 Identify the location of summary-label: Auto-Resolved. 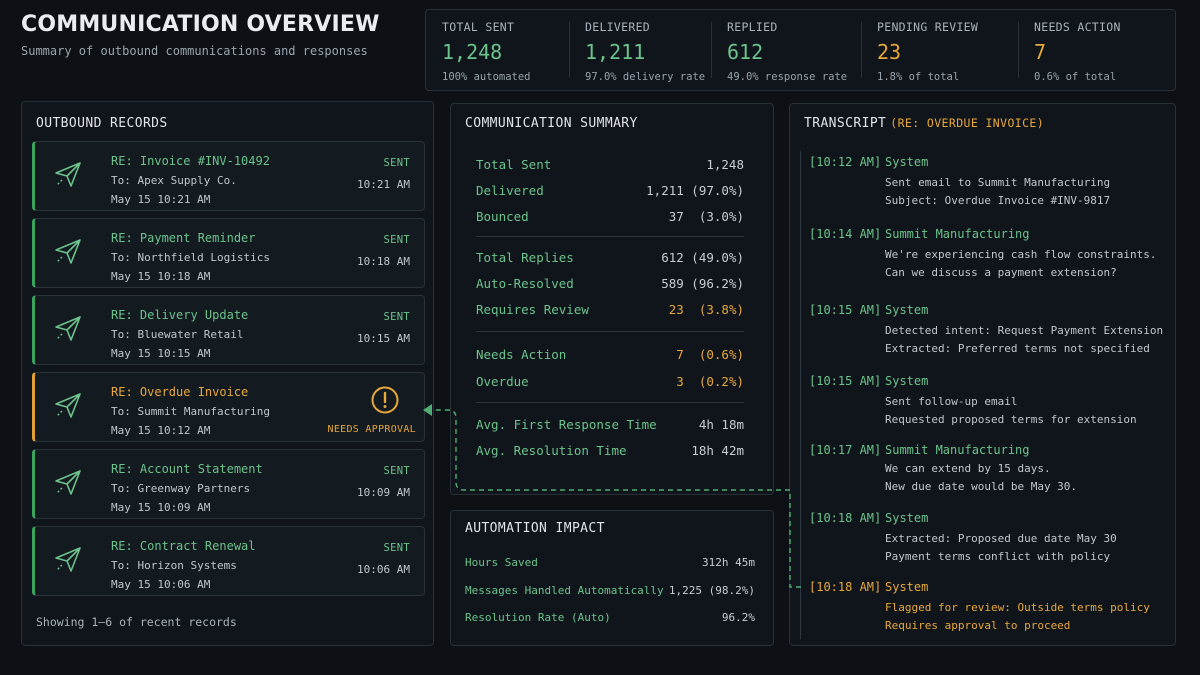
(525, 283).